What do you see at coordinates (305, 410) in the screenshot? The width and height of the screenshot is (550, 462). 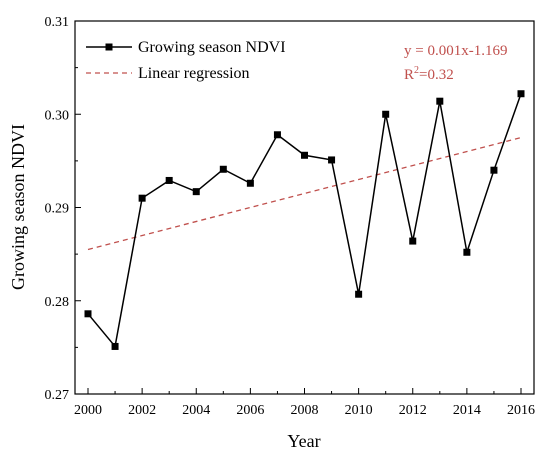 I see `x-tick-label: 2008` at bounding box center [305, 410].